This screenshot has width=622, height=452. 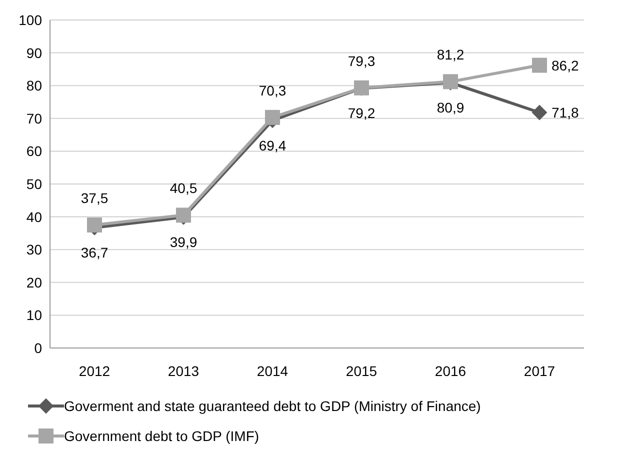 What do you see at coordinates (34, 282) in the screenshot?
I see `y-tick-label: 20` at bounding box center [34, 282].